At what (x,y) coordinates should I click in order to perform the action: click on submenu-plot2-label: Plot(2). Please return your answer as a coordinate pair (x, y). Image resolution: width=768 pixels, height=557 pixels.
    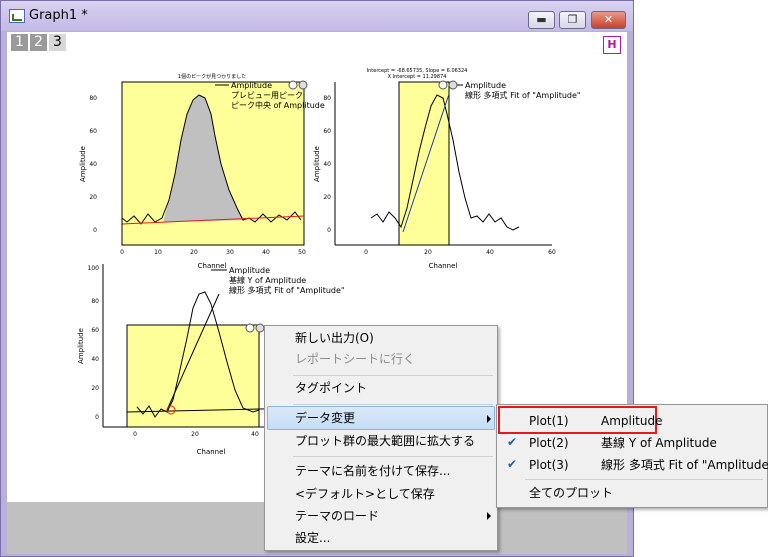
    Looking at the image, I should click on (549, 443).